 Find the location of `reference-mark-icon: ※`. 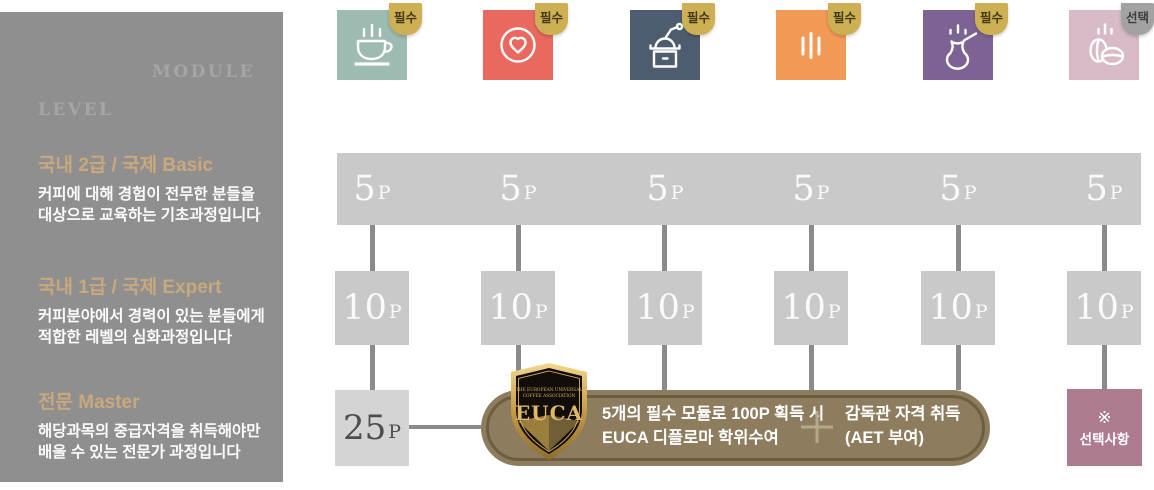

reference-mark-icon: ※ is located at coordinates (1104, 417).